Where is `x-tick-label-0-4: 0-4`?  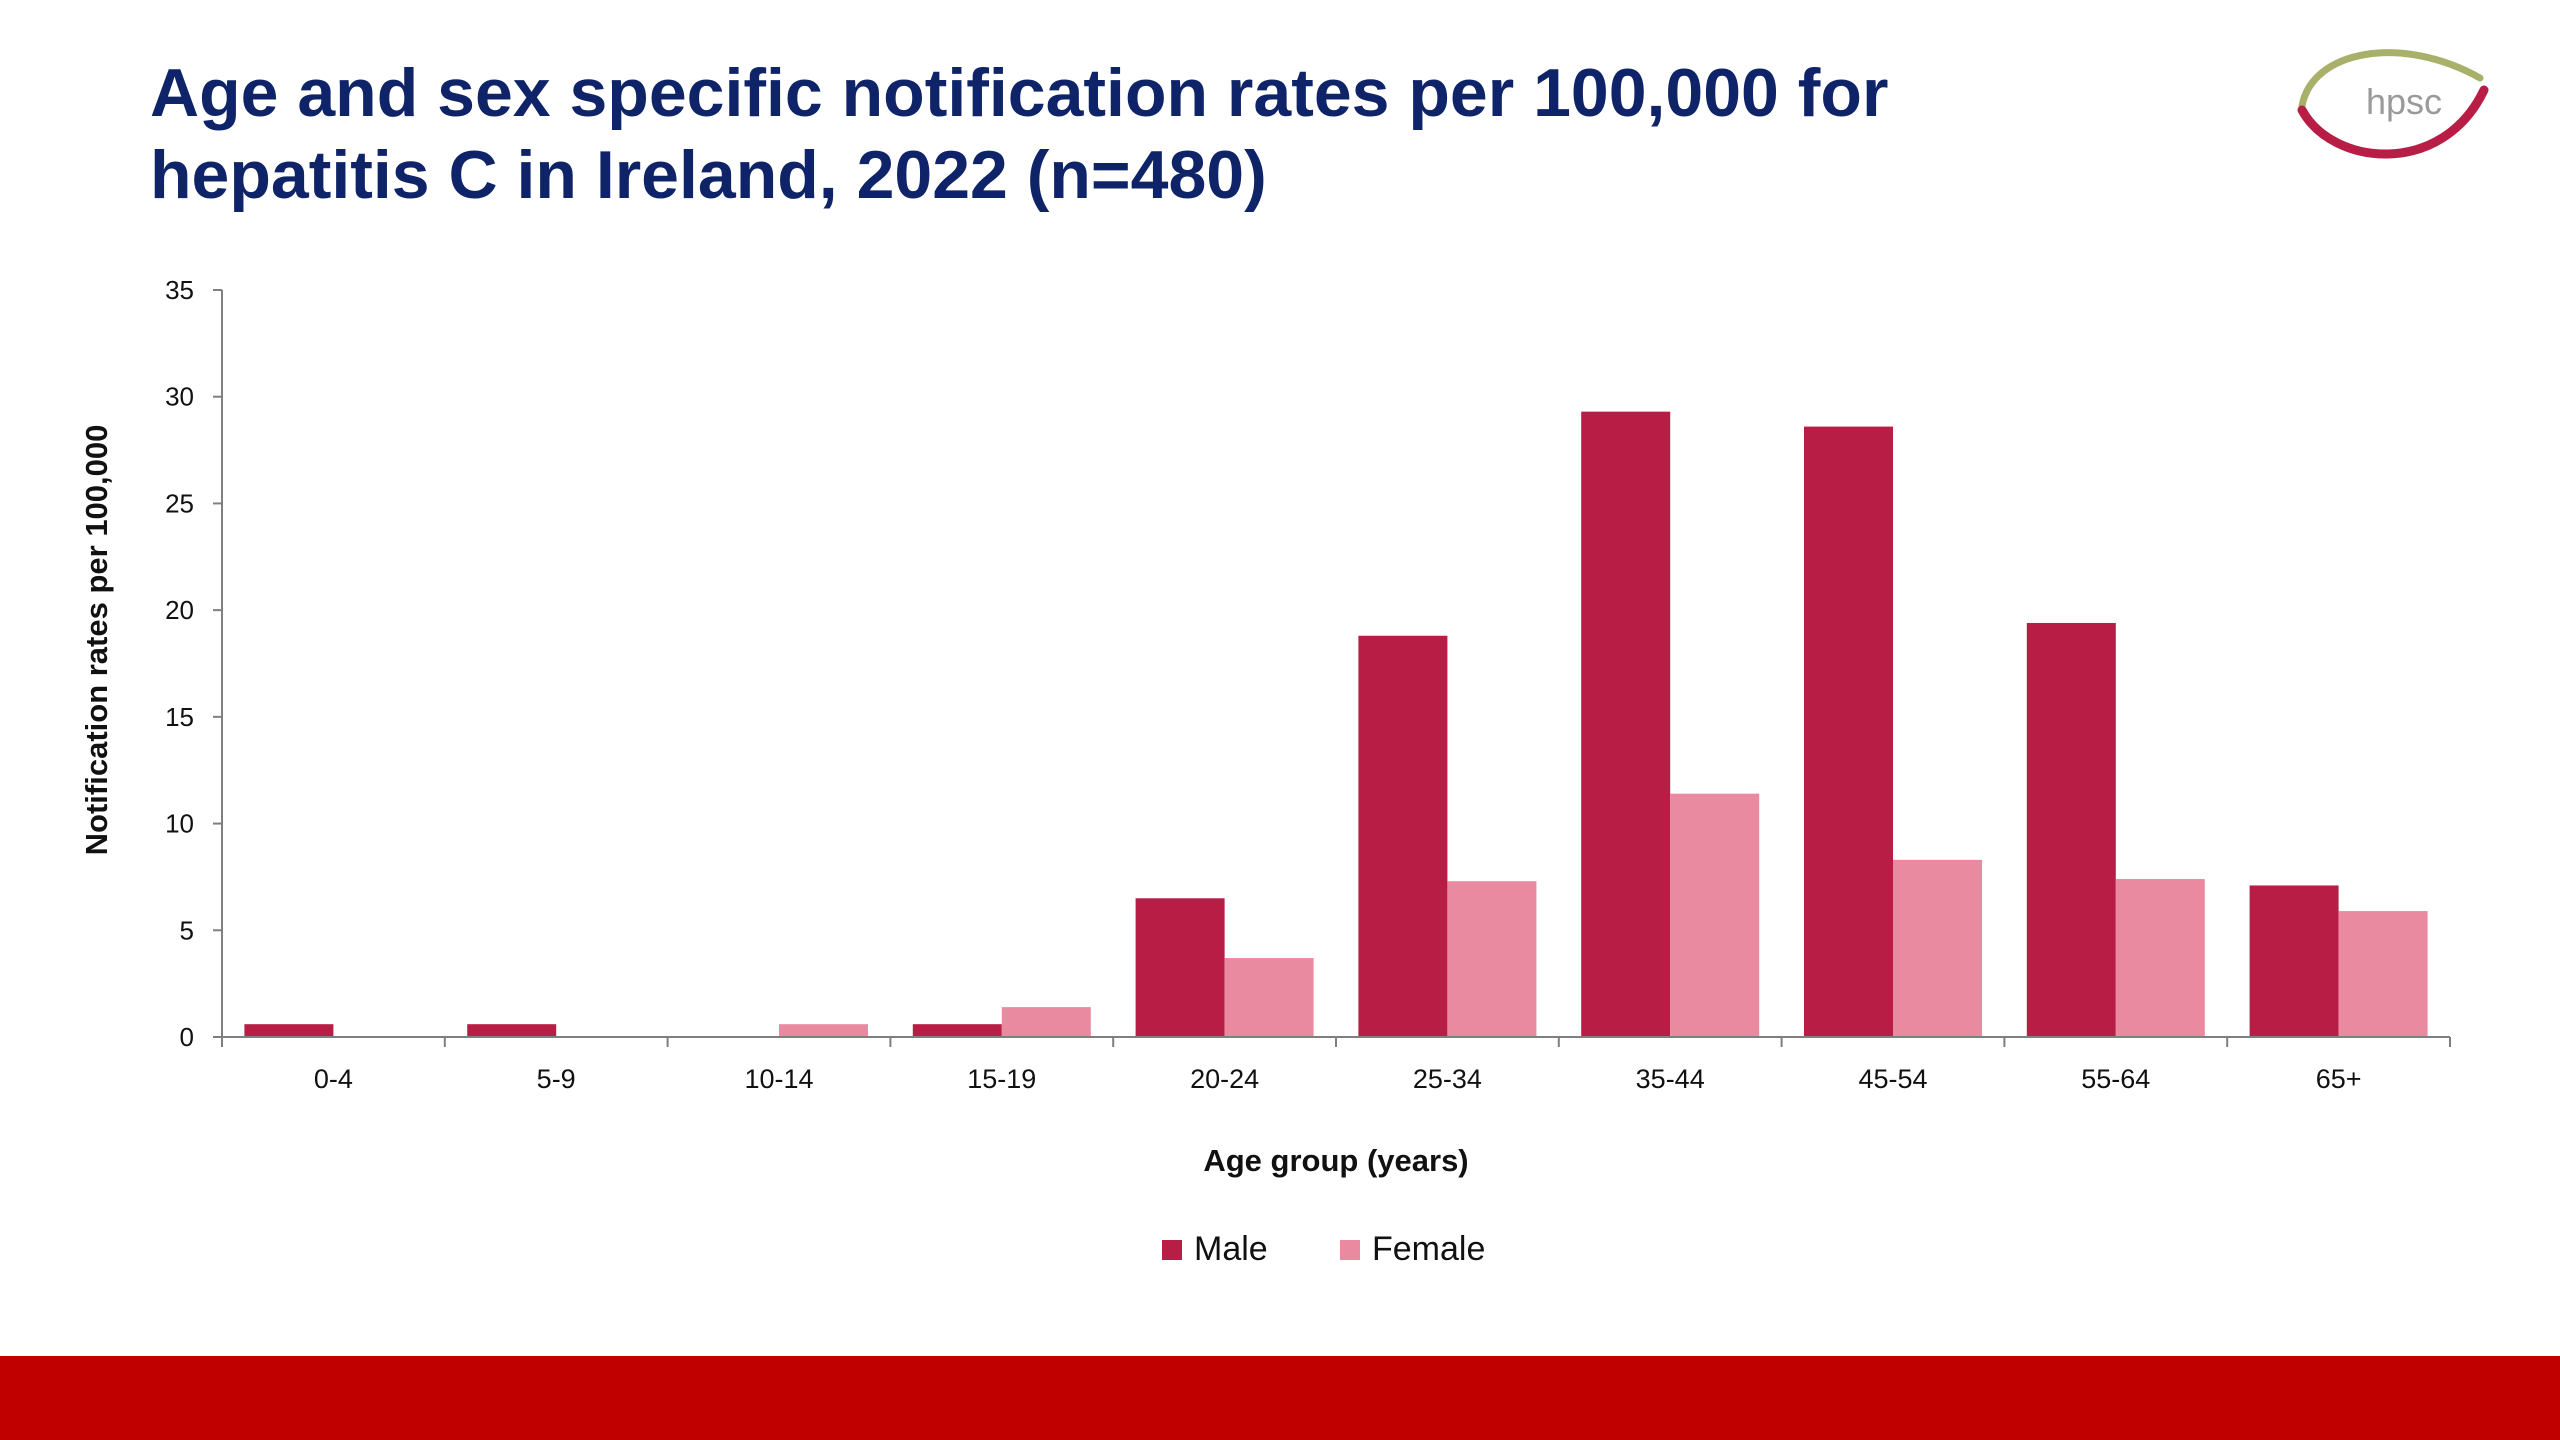 x-tick-label-0-4: 0-4 is located at coordinates (333, 1079).